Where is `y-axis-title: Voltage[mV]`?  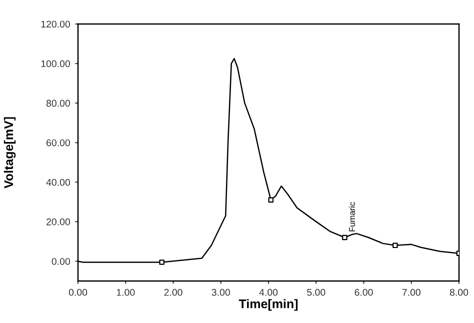
y-axis-title: Voltage[mV] is located at coordinates (10, 152).